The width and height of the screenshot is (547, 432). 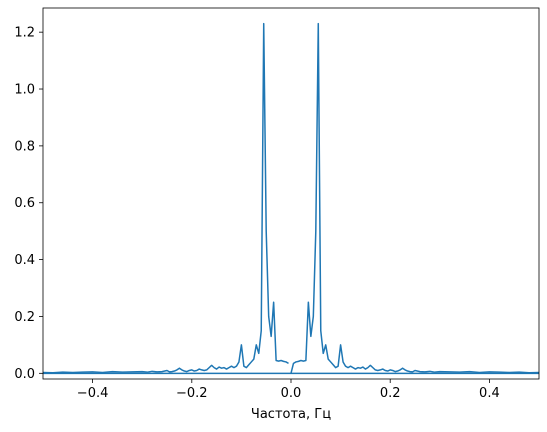 I want to click on y-axis-ticks: 0.0 0.2 0.4 0.6 0.8 1.0 1.2, so click(x=28, y=204).